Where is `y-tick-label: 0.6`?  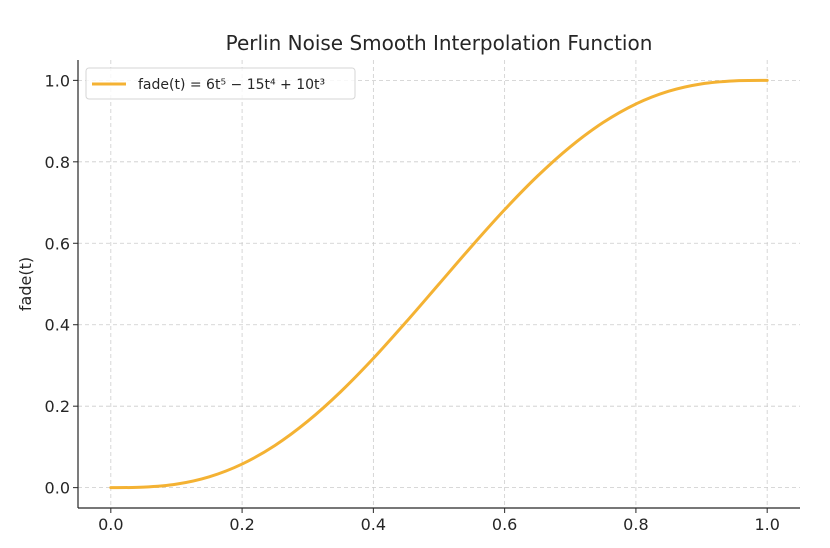
y-tick-label: 0.6 is located at coordinates (57, 243).